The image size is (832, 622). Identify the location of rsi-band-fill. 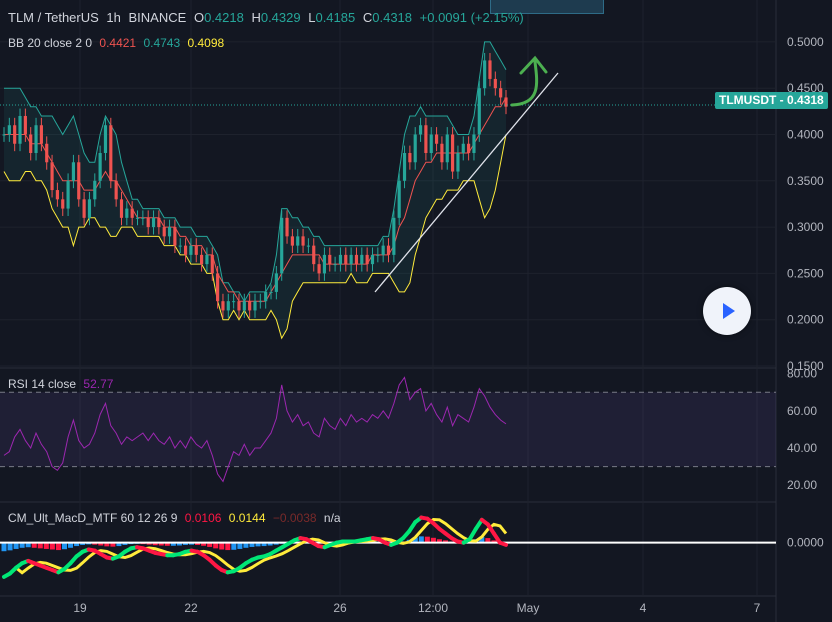
(388, 429).